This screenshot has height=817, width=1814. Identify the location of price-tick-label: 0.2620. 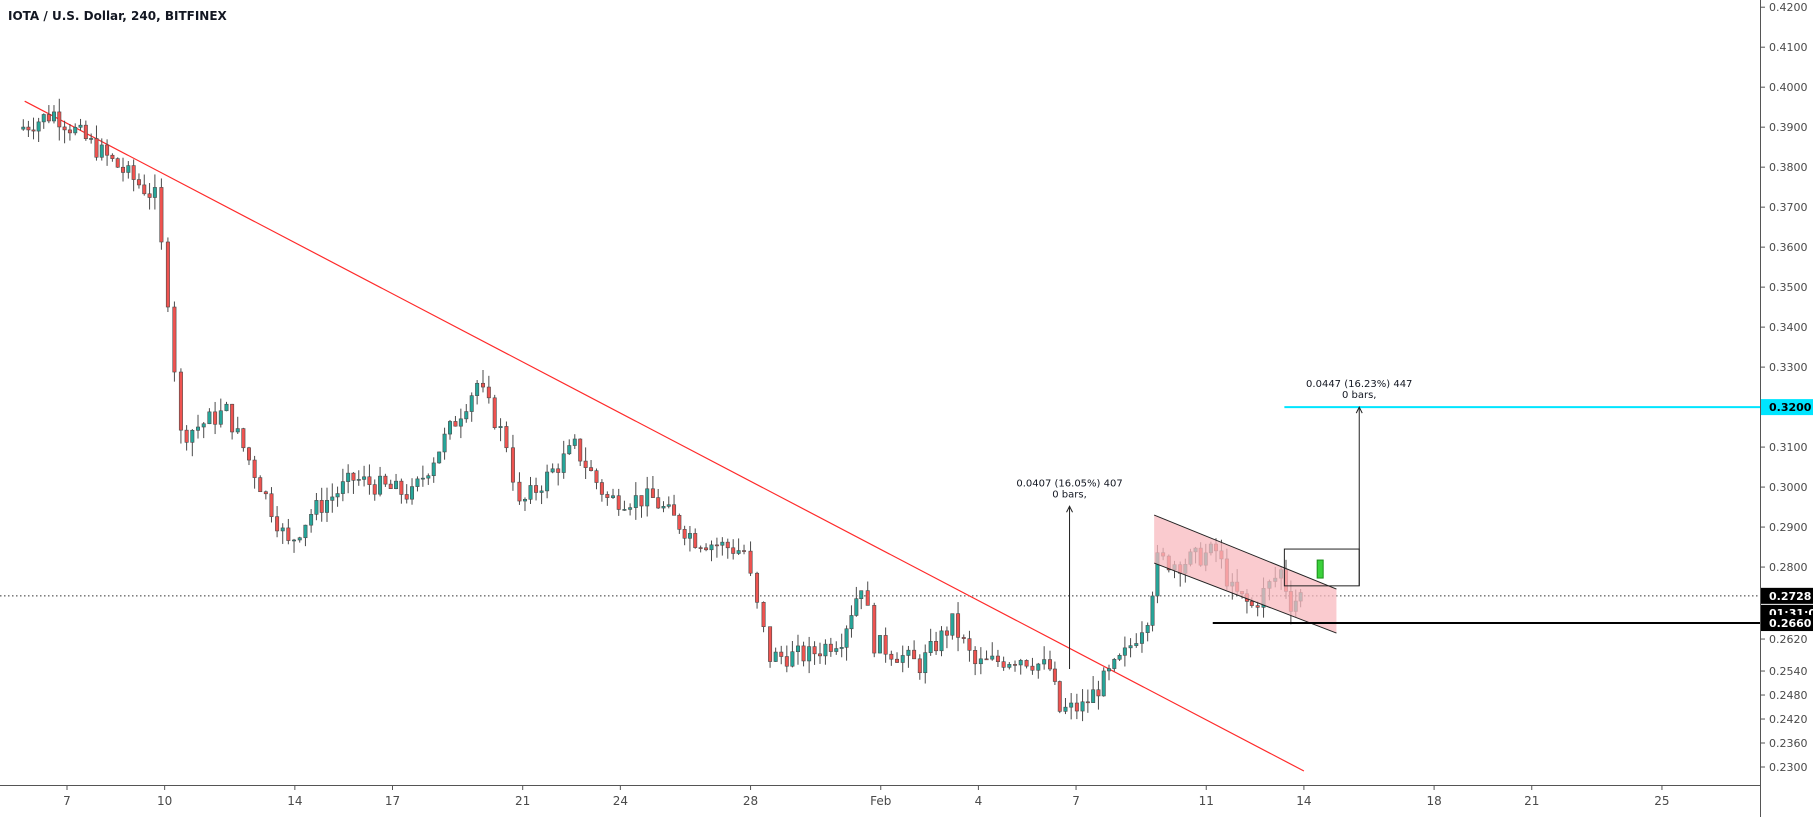
(1788, 639).